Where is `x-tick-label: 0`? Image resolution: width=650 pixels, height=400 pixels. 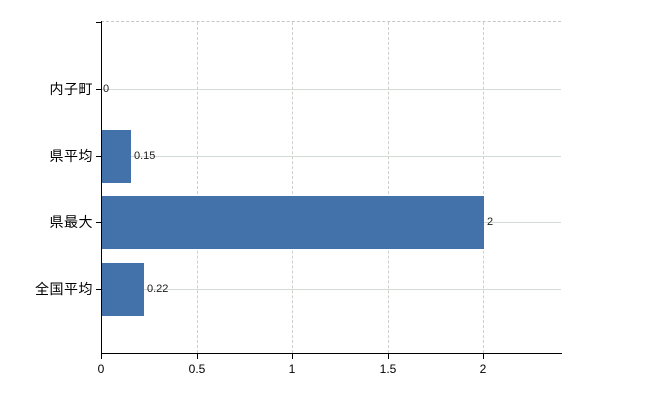
x-tick-label: 0 is located at coordinates (101, 369).